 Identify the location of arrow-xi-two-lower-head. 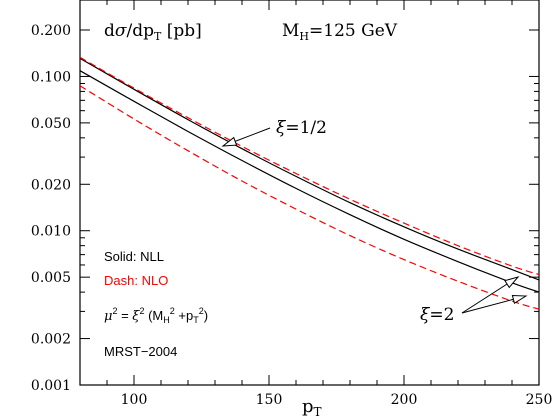
(519, 299).